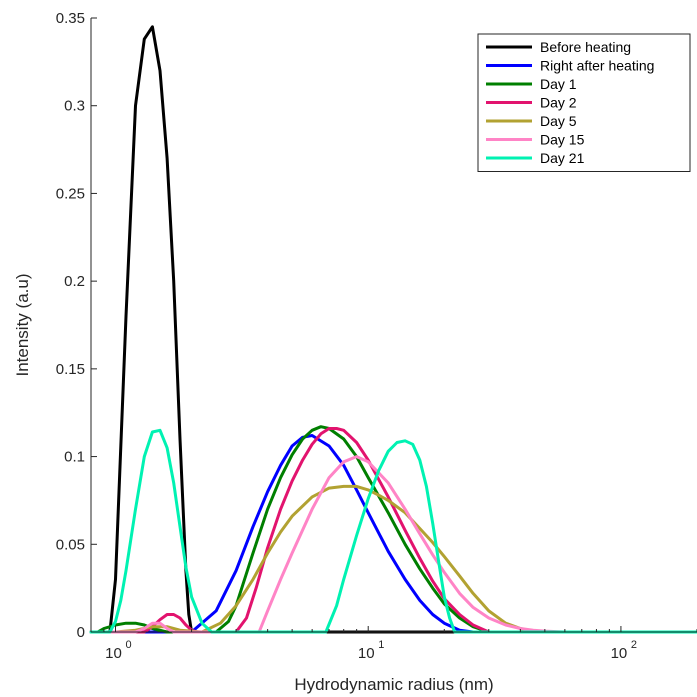 This screenshot has height=697, width=697. What do you see at coordinates (585, 47) in the screenshot?
I see `legend-label: Before heating` at bounding box center [585, 47].